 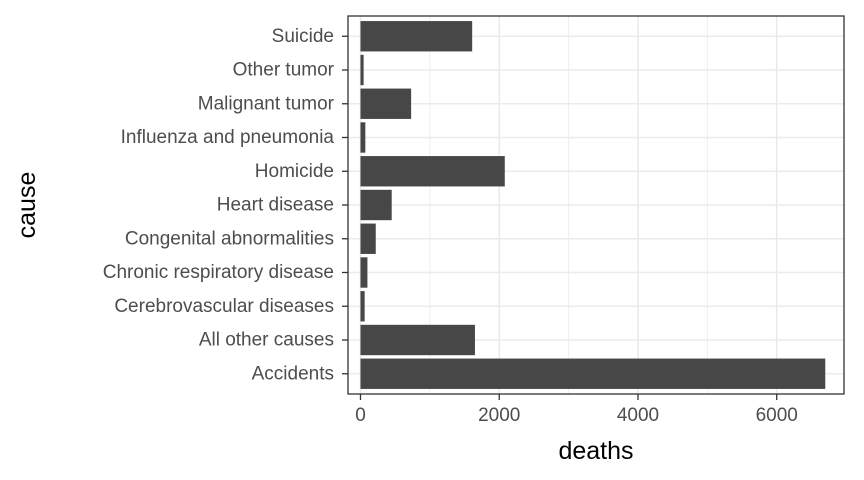 I want to click on y-tick-label: Other tumor, so click(x=284, y=70).